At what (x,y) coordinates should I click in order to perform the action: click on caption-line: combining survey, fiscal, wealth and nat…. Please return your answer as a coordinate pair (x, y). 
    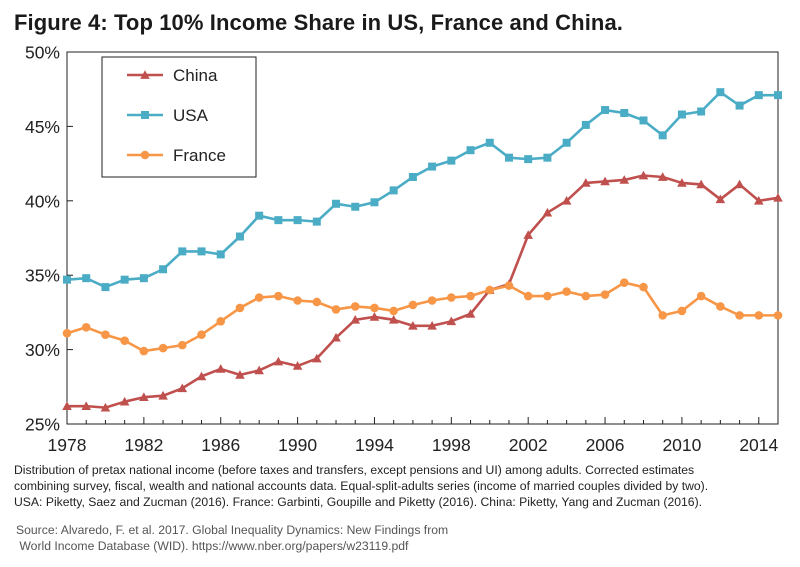
    Looking at the image, I should click on (361, 486).